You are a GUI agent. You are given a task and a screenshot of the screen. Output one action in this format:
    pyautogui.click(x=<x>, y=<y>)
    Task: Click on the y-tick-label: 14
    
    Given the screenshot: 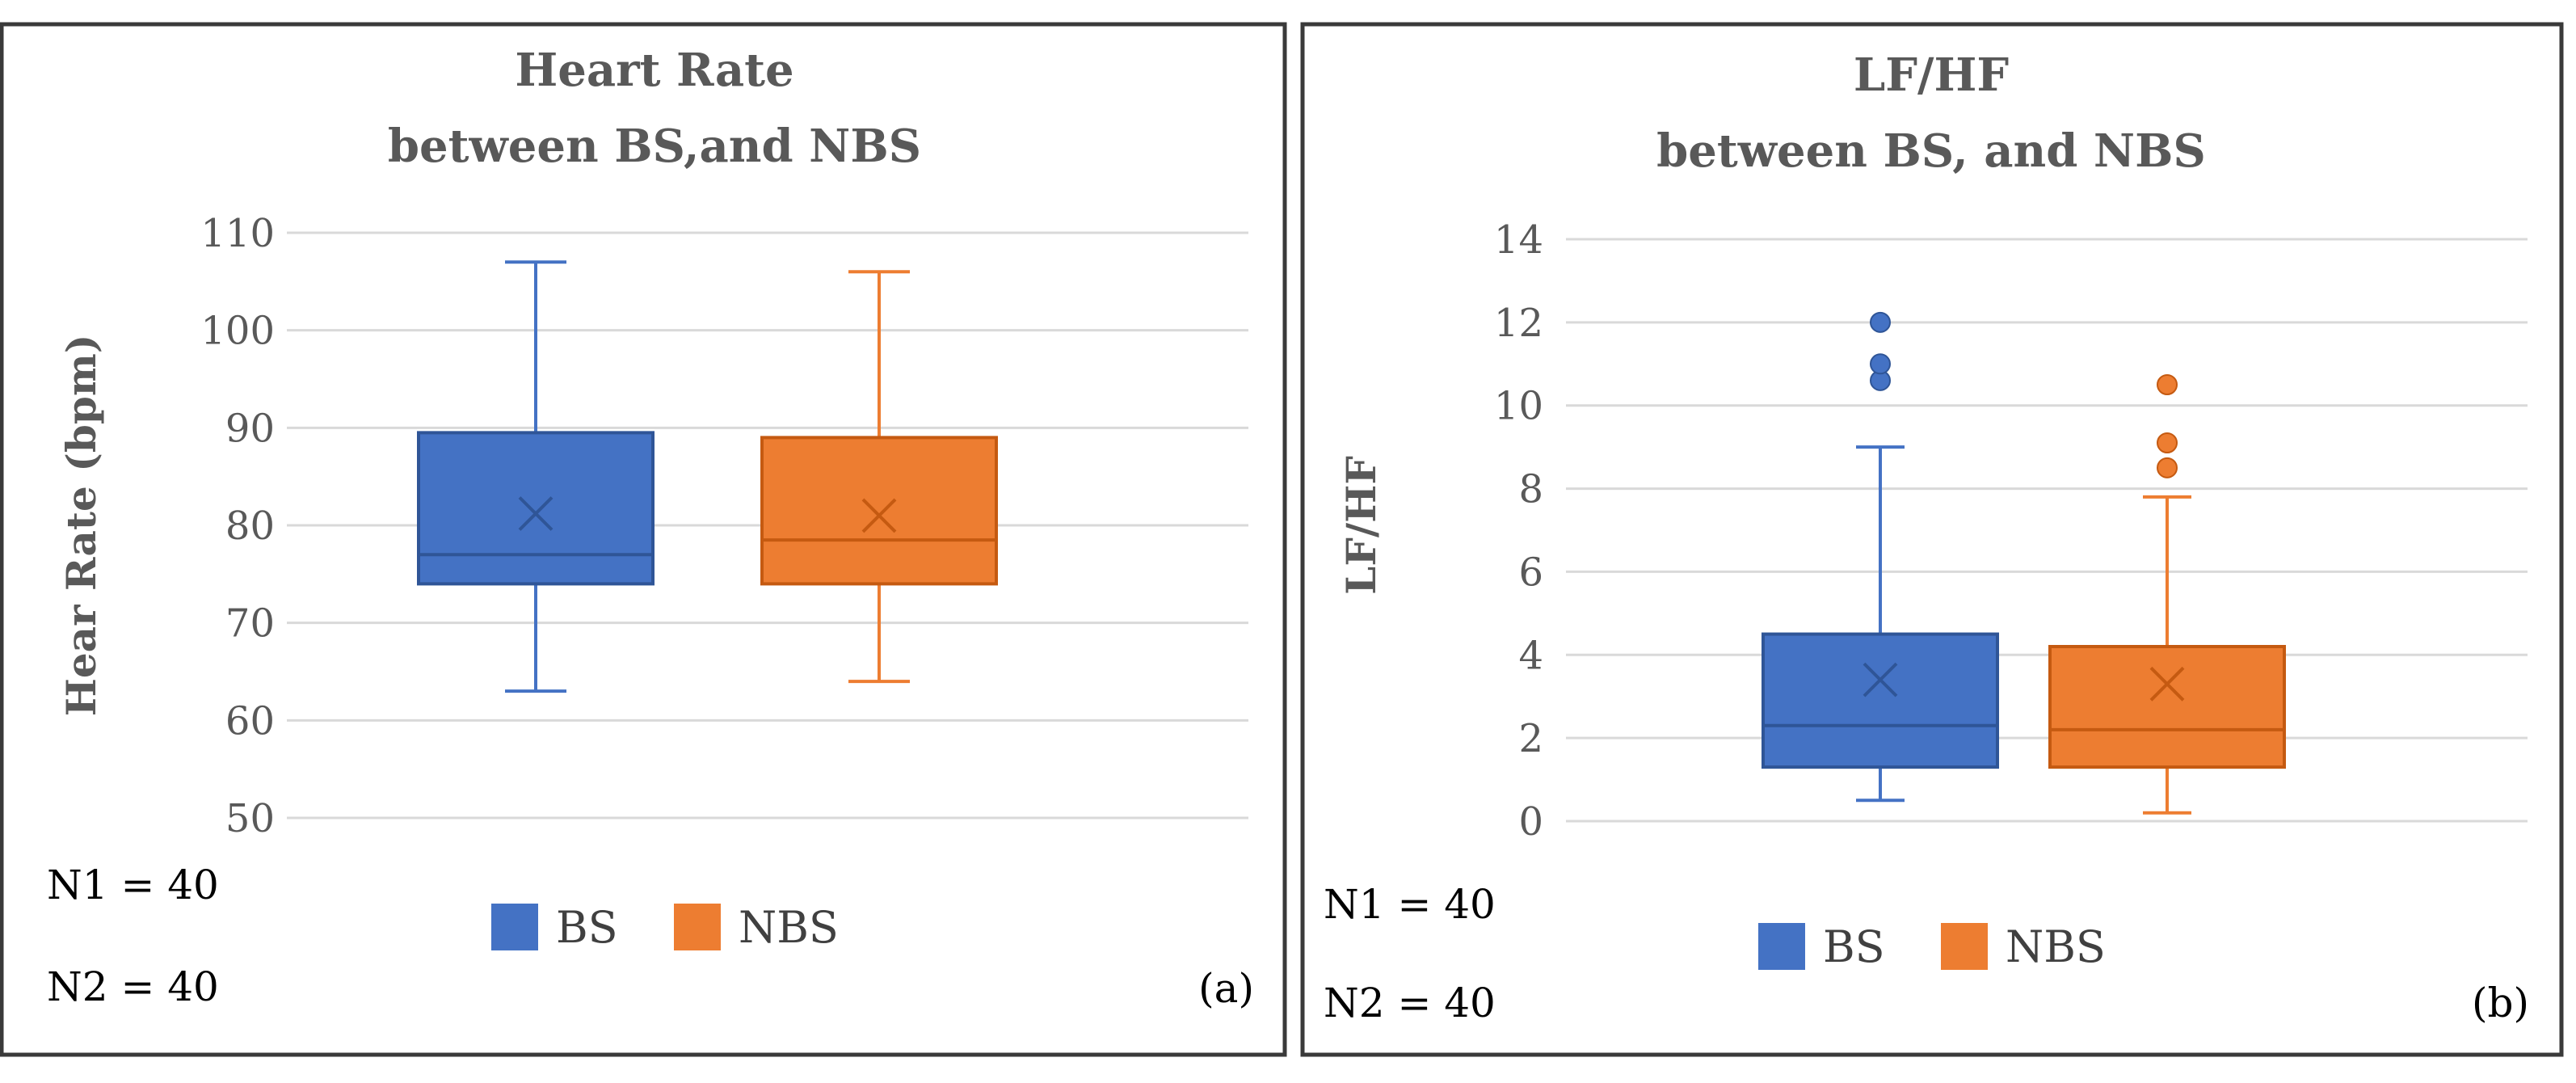 What is the action you would take?
    pyautogui.click(x=1518, y=240)
    